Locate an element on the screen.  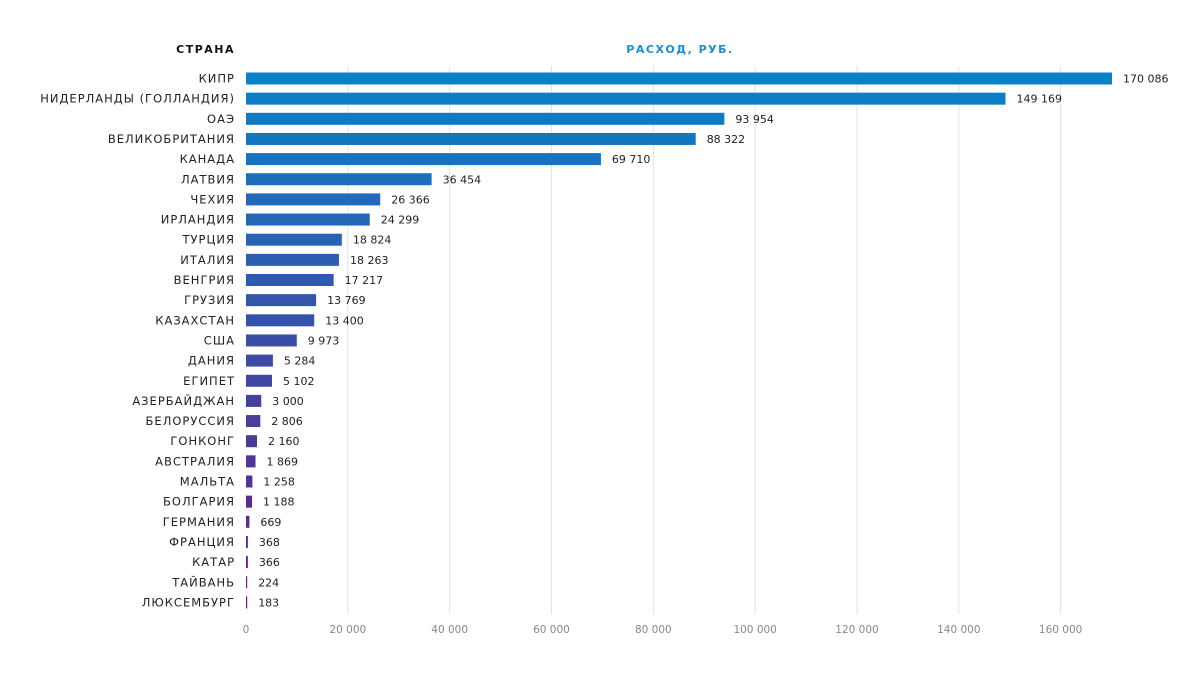
x-tick-label: 20 000 is located at coordinates (347, 630).